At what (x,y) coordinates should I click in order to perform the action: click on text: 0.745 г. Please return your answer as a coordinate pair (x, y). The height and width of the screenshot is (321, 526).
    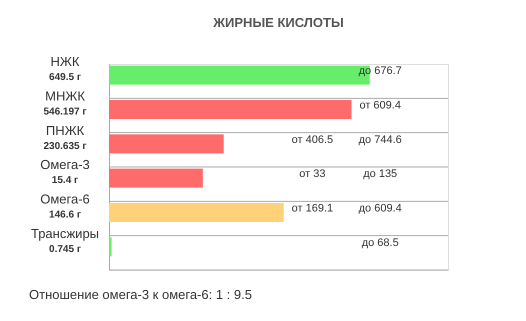
    Looking at the image, I should click on (65, 249).